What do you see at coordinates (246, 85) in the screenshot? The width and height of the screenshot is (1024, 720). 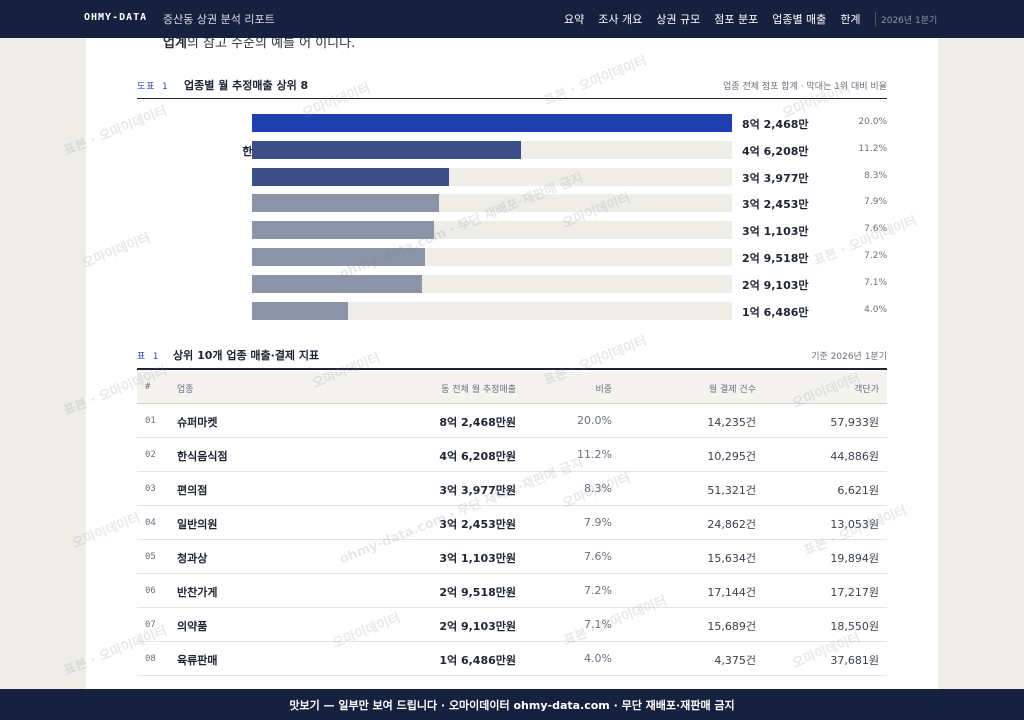 I see `figure-title: 업종별 월 추정매출 상위 8` at bounding box center [246, 85].